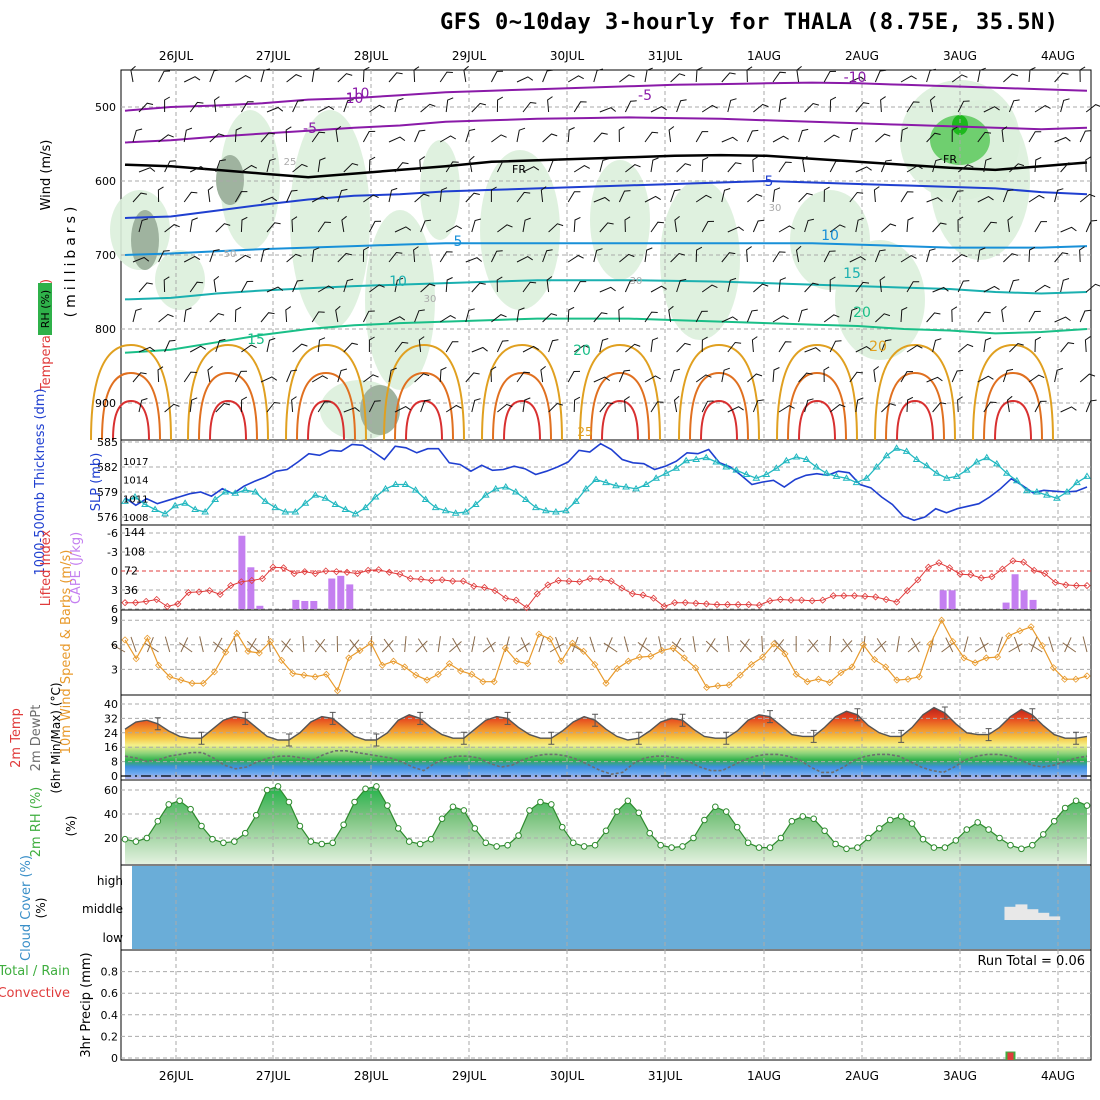  What do you see at coordinates (665, 1076) in the screenshot?
I see `bottom-date-label: 31JUL` at bounding box center [665, 1076].